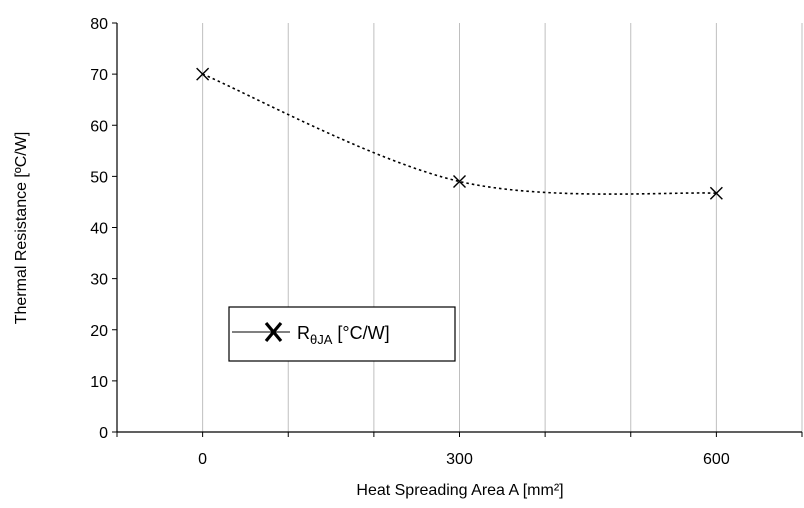 The image size is (804, 508). Describe the element at coordinates (103, 433) in the screenshot. I see `y-tick-label: 0` at that location.